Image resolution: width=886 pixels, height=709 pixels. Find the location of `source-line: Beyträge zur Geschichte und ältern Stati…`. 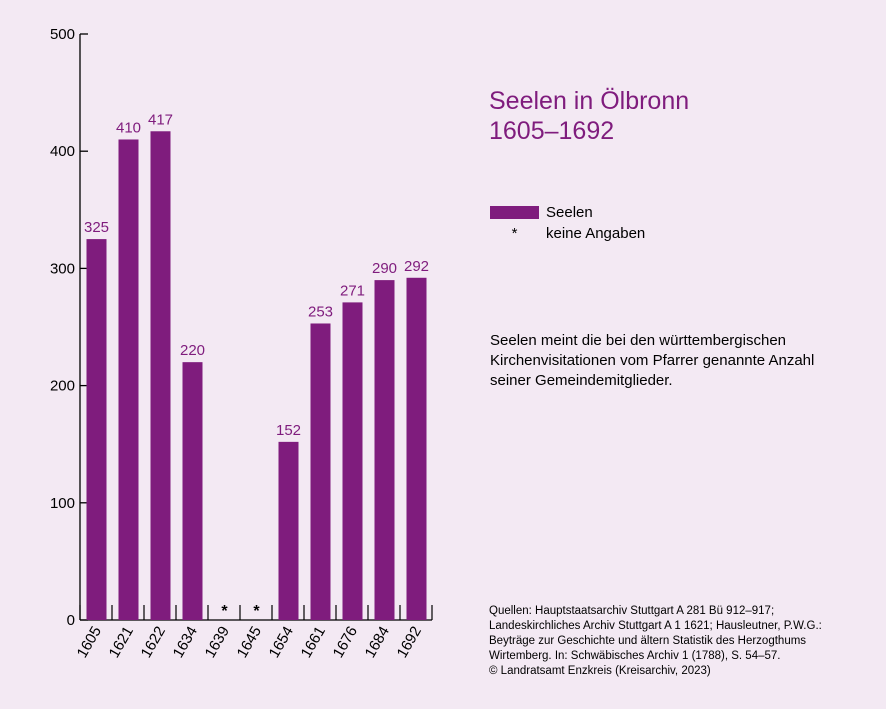

source-line: Beyträge zur Geschichte und ältern Stati… is located at coordinates (648, 641).